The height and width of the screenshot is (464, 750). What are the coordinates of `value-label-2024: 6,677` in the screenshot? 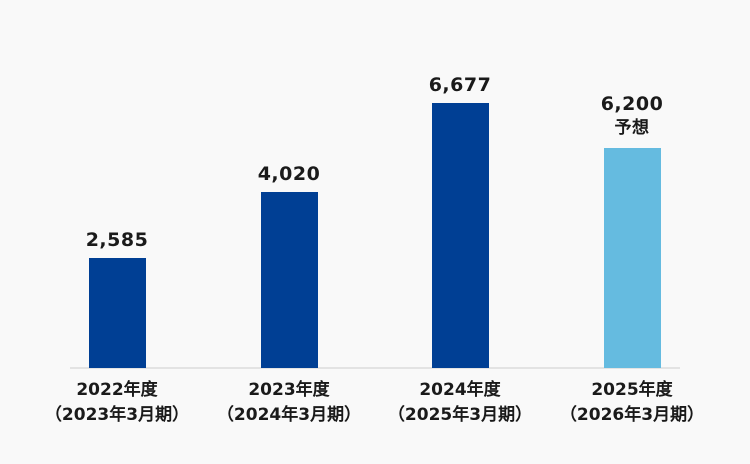 It's located at (460, 85).